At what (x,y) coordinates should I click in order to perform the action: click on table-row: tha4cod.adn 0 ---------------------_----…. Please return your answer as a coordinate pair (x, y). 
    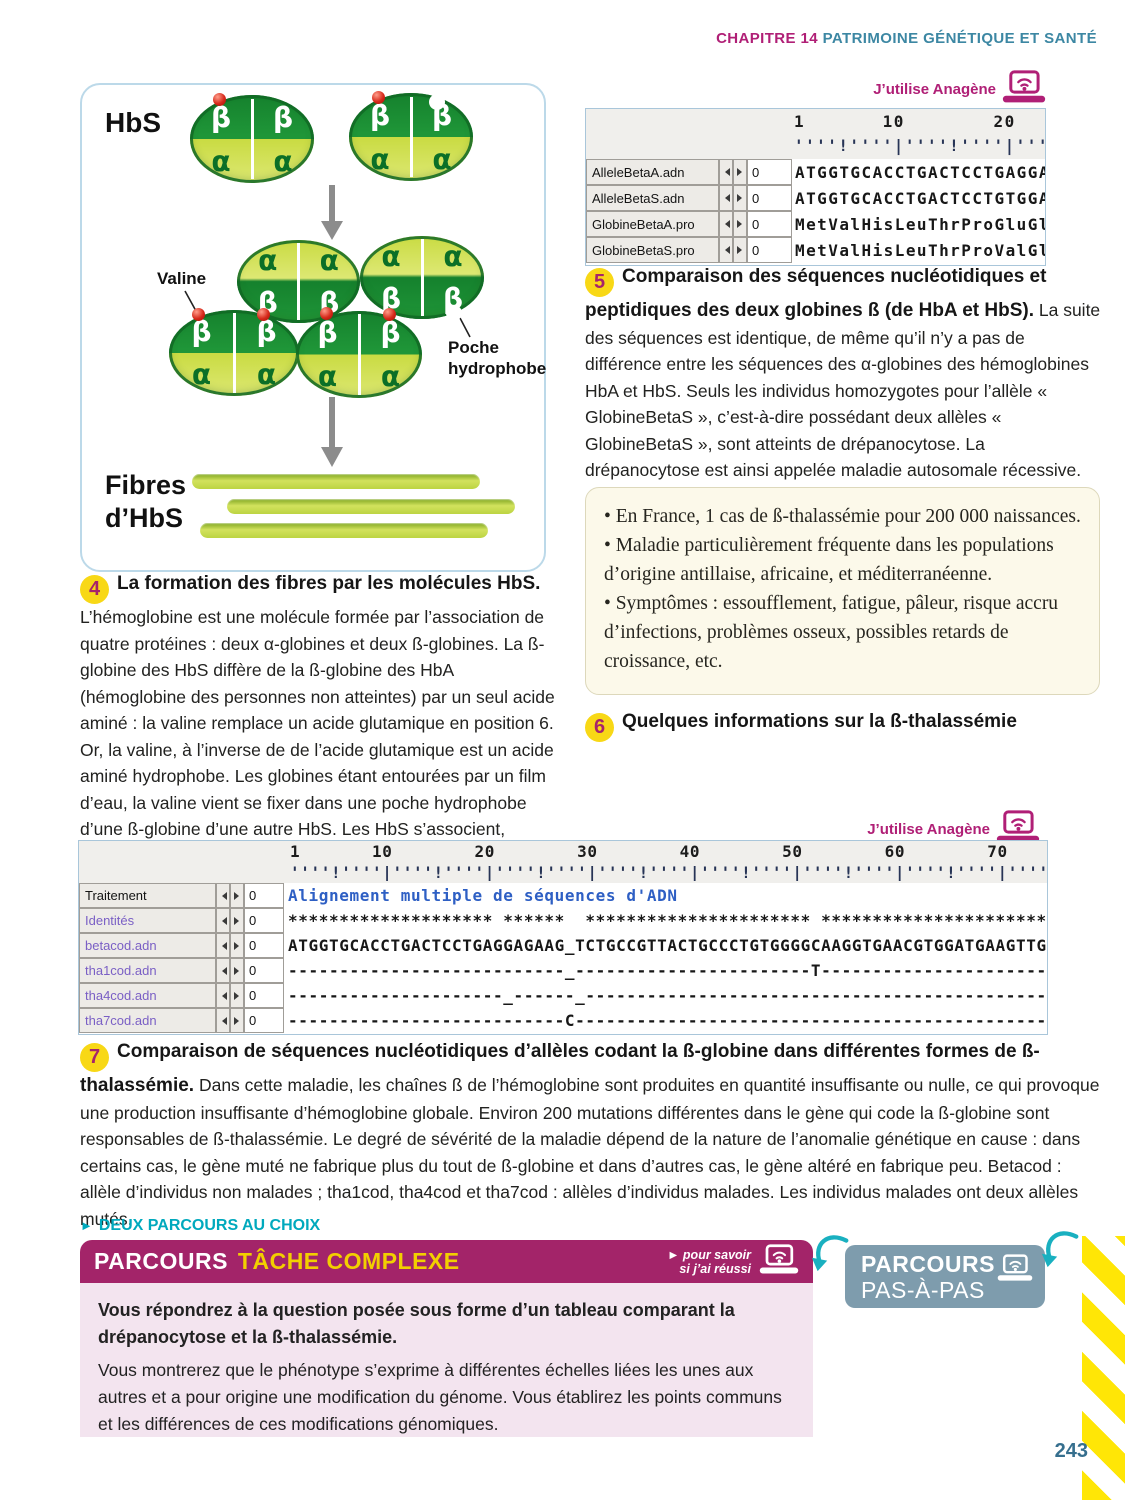
    Looking at the image, I should click on (563, 995).